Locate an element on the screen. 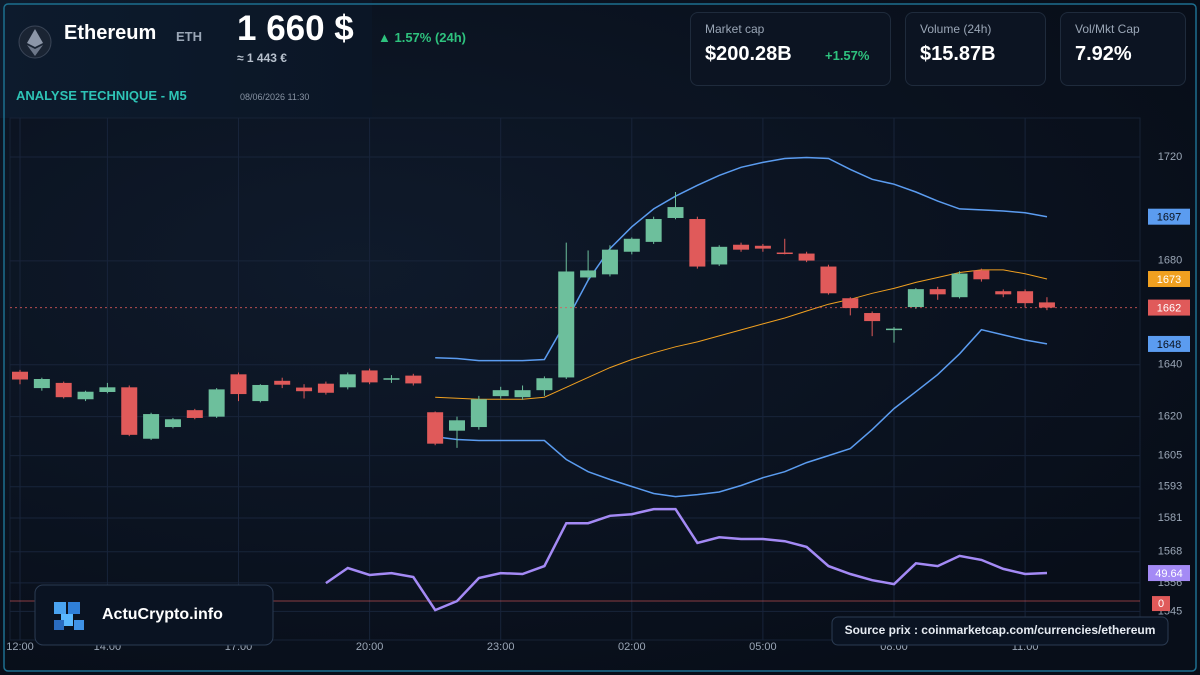 Image resolution: width=1200 pixels, height=675 pixels. x-tick-label: 20:00 is located at coordinates (370, 647).